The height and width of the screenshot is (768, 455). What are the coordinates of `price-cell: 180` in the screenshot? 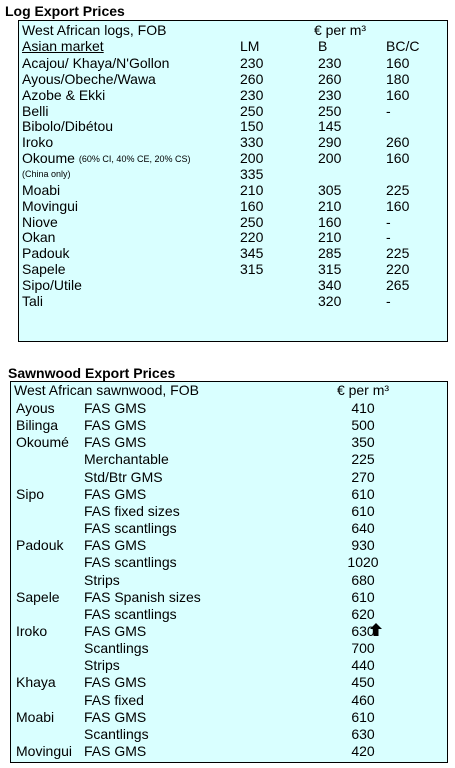 It's located at (398, 78).